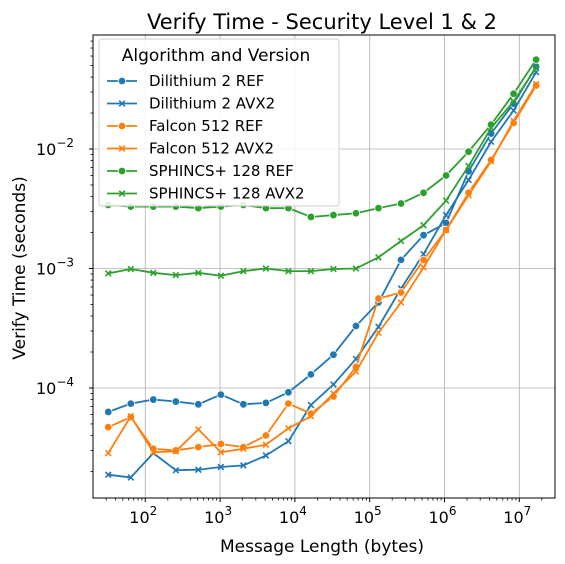 This screenshot has width=565, height=564. I want to click on x-axis-title: Message Length (bytes), so click(322, 547).